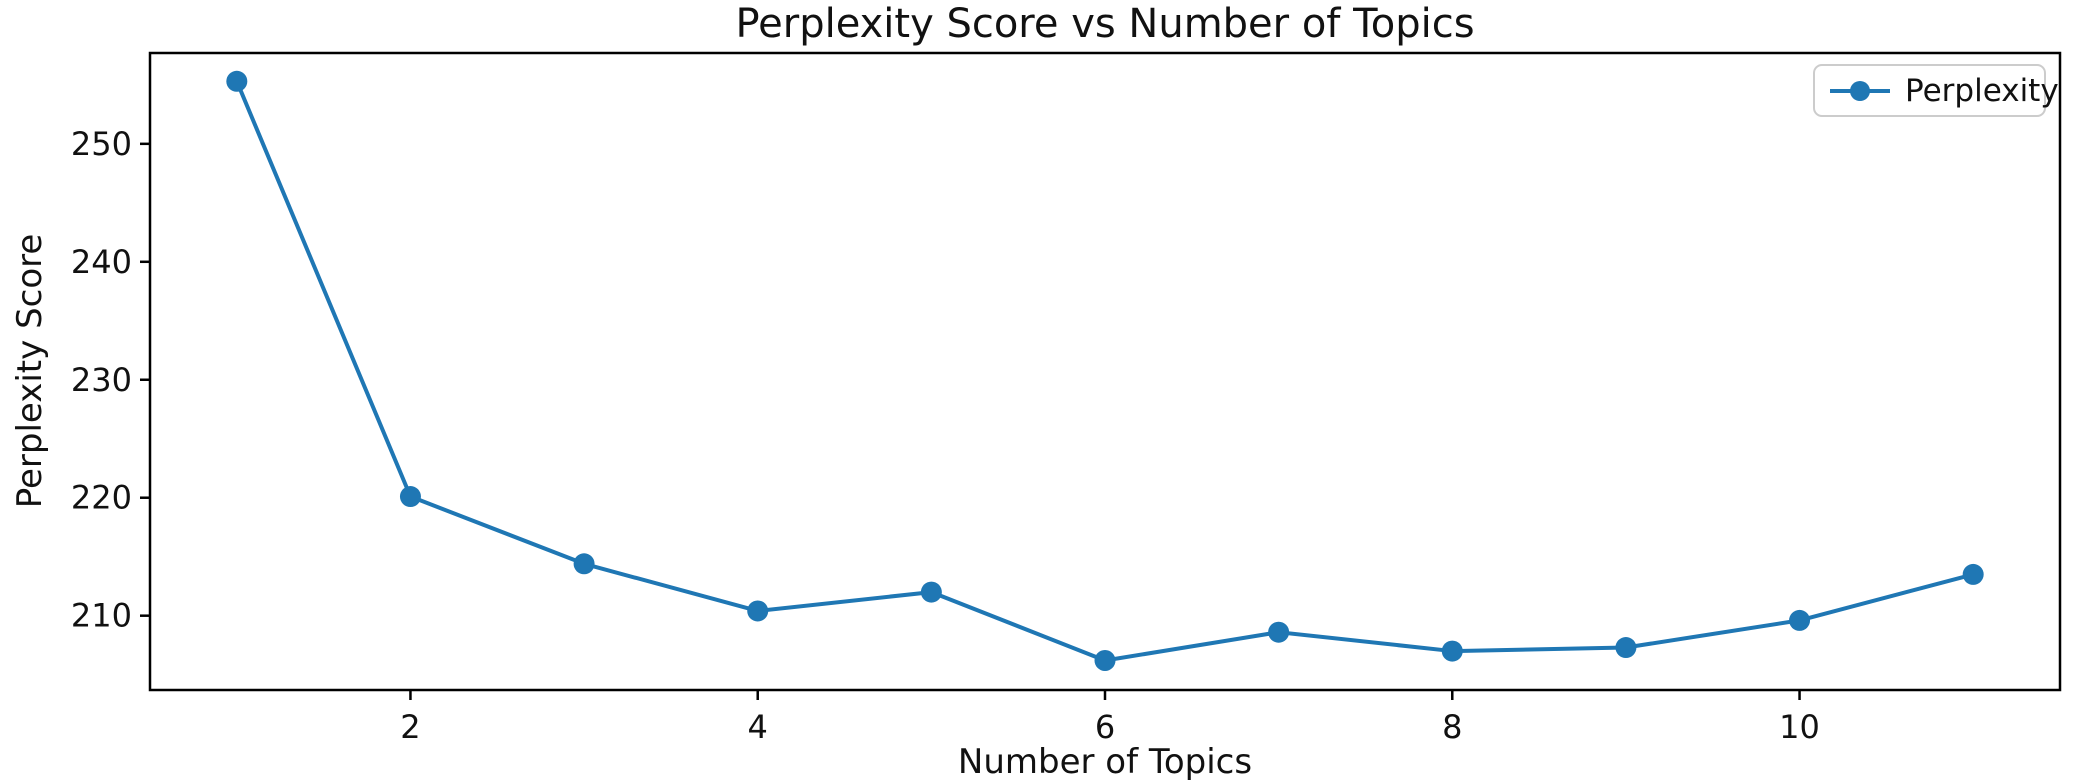 This screenshot has height=780, width=2099. Describe the element at coordinates (410, 727) in the screenshot. I see `x-tick-label: 2` at that location.